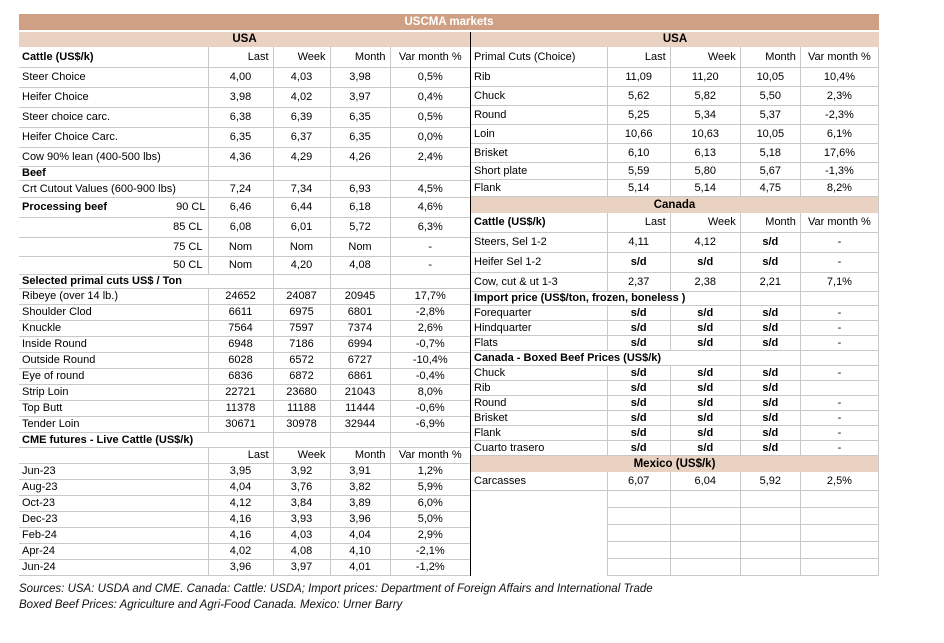 The image size is (944, 643). Describe the element at coordinates (638, 153) in the screenshot. I see `cell: 6,10` at that location.